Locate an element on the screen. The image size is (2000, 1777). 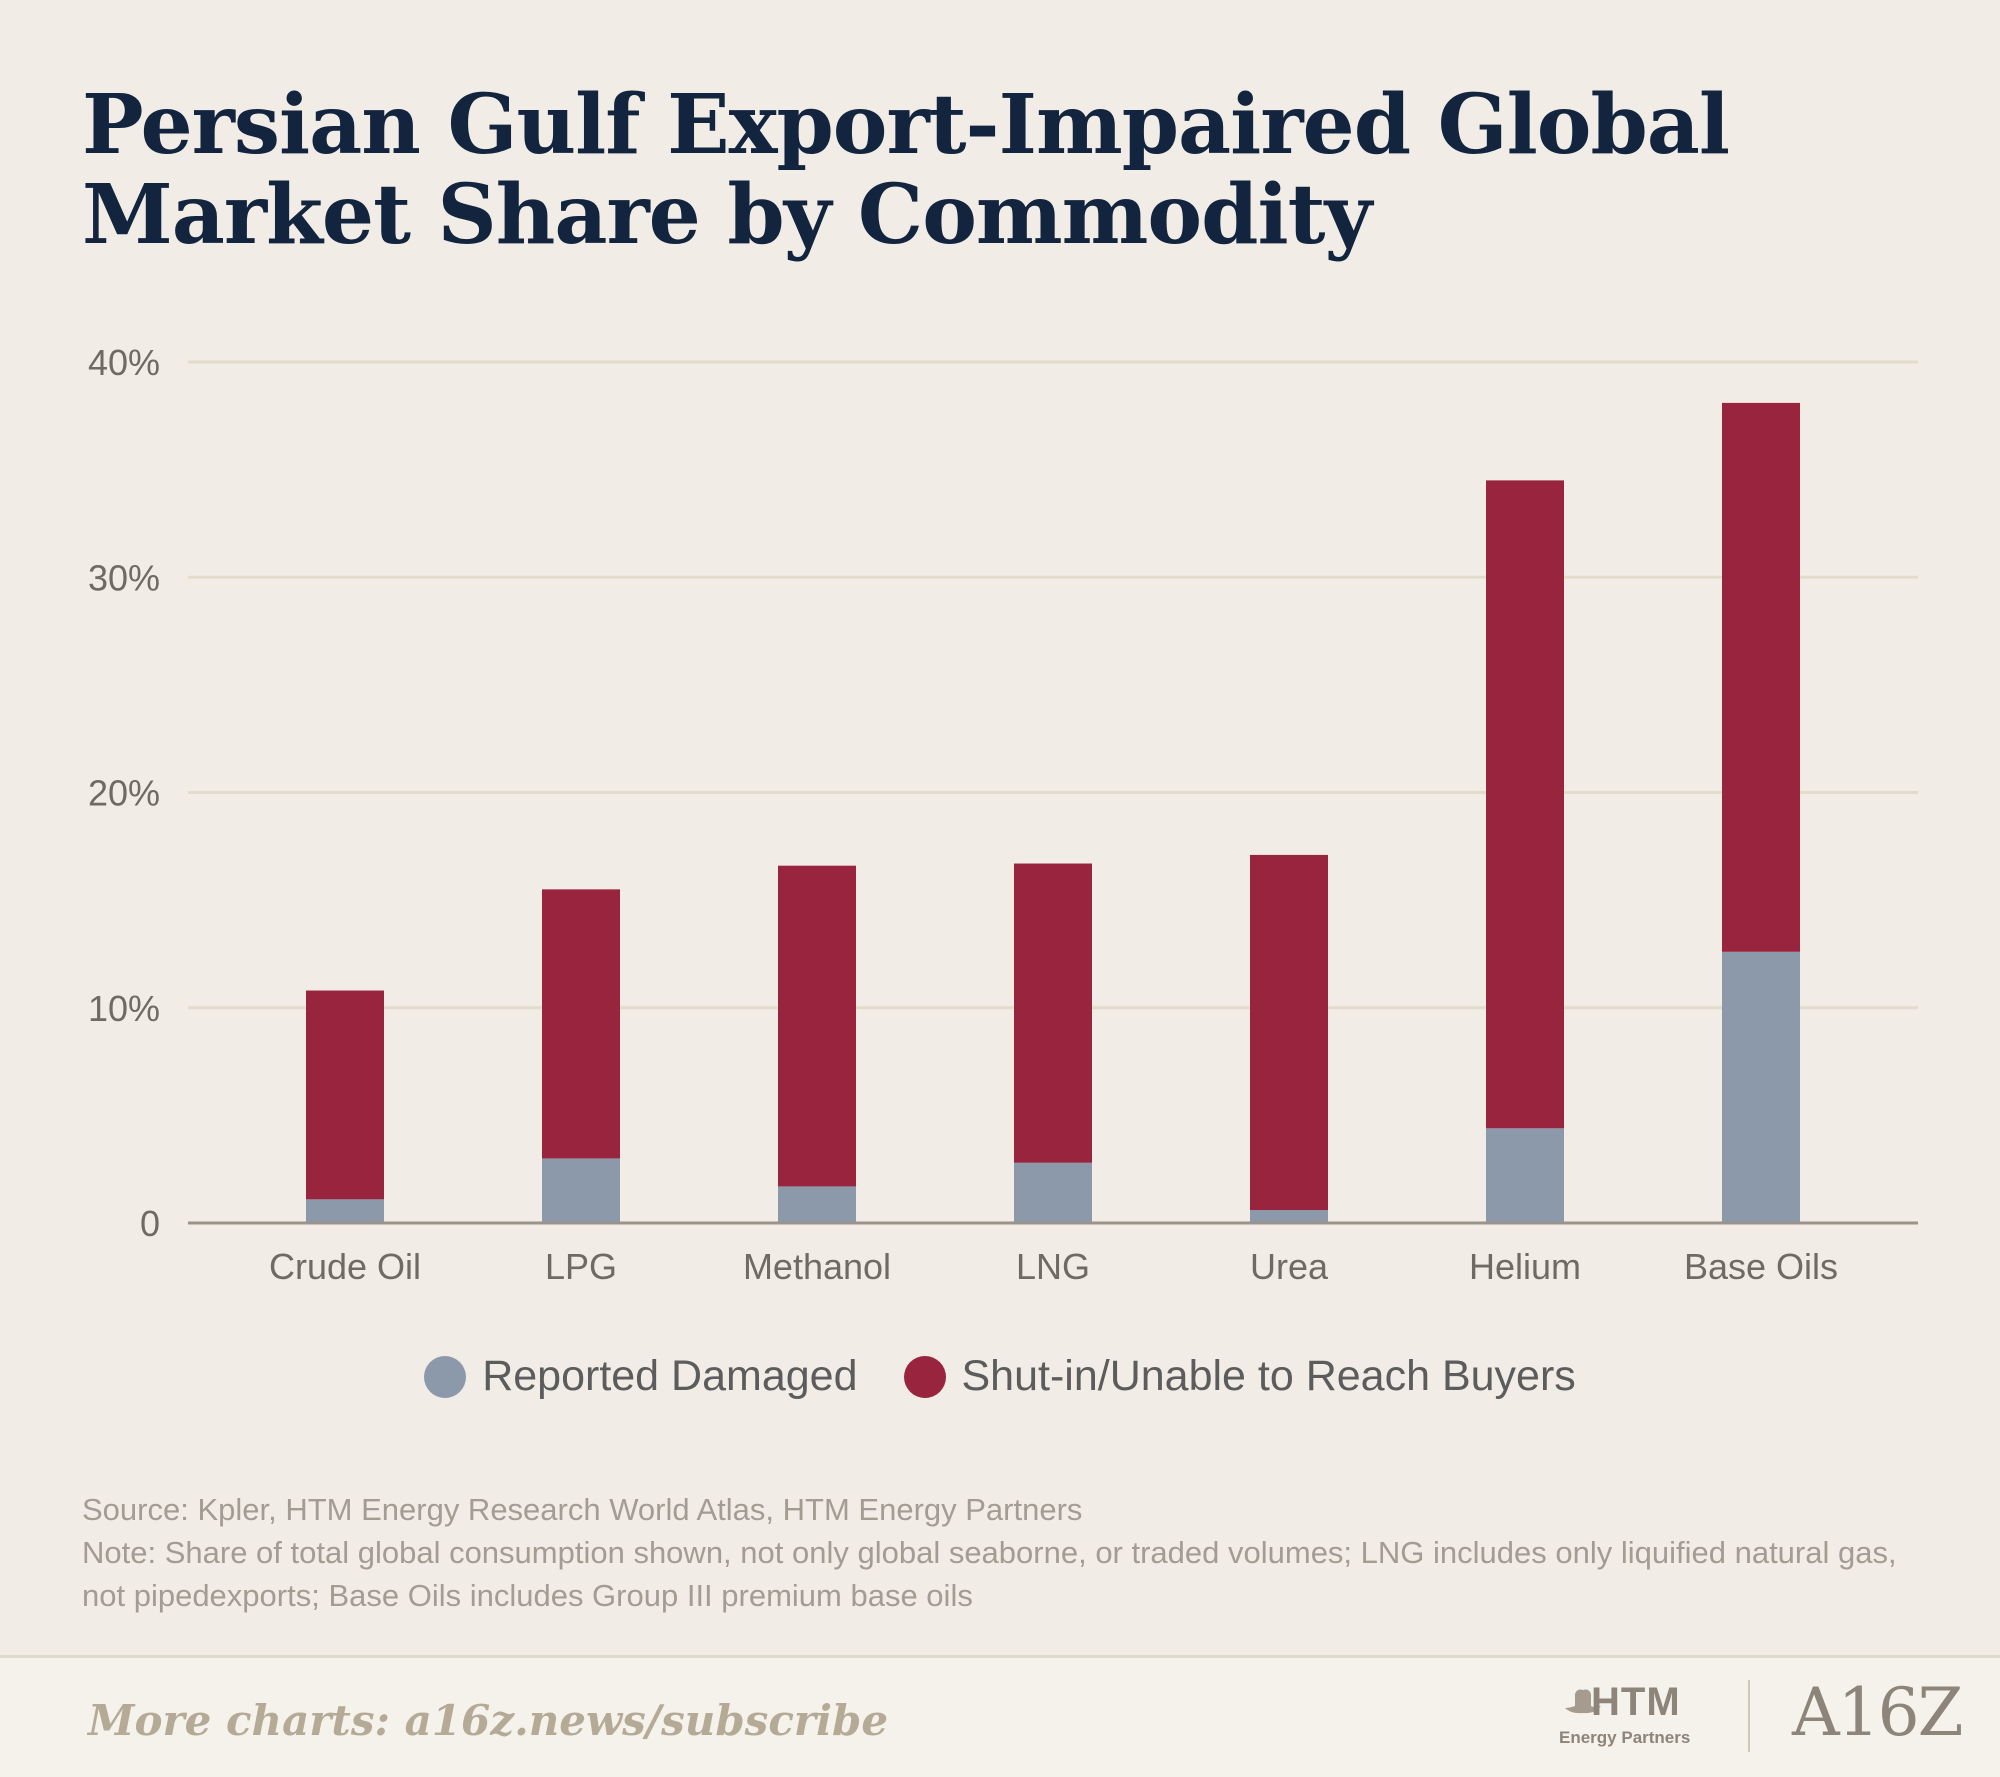
bar-shut-in-helium is located at coordinates (1525, 804).